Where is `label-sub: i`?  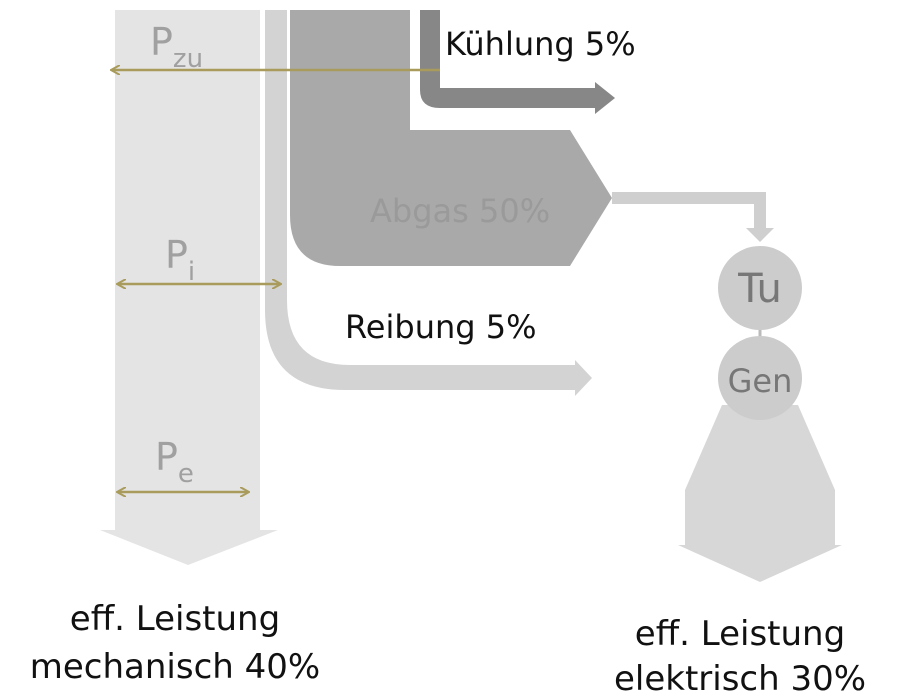
label-sub: i is located at coordinates (191, 272).